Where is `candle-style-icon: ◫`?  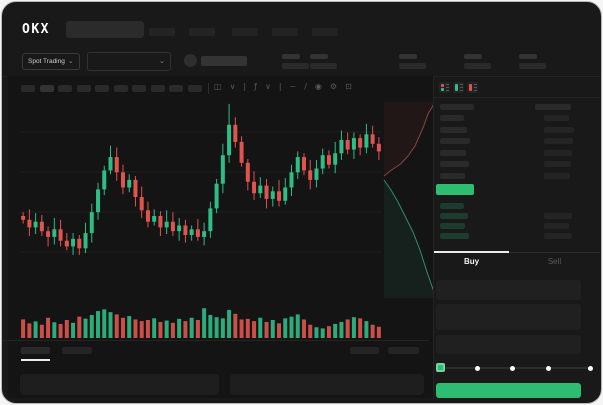
candle-style-icon: ◫ is located at coordinates (218, 86).